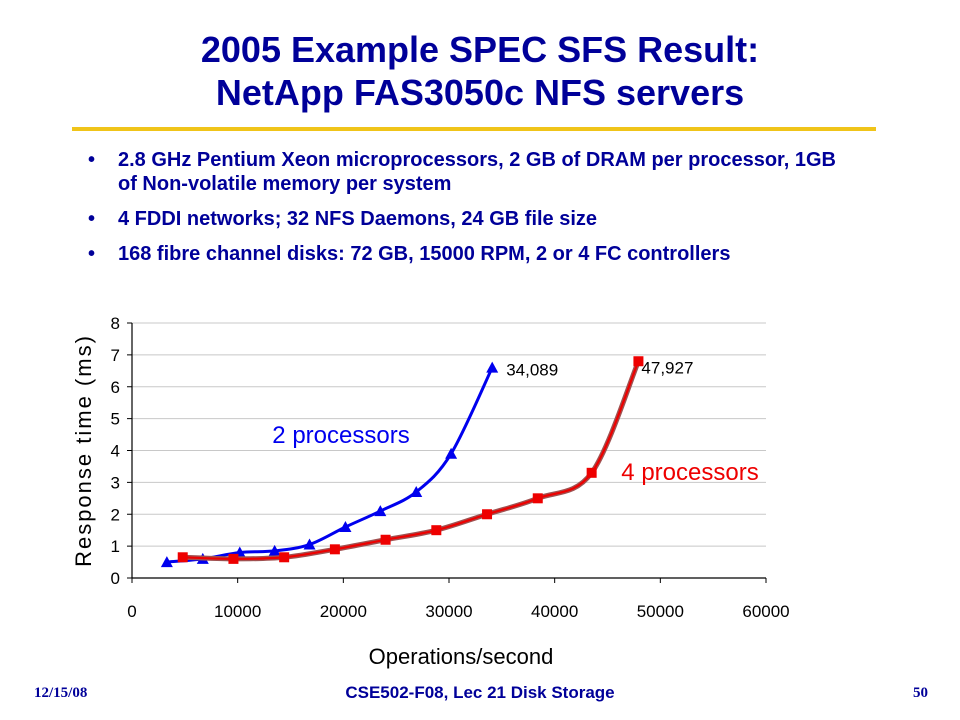  Describe the element at coordinates (343, 611) in the screenshot. I see `x-tick-label: 20000` at that location.